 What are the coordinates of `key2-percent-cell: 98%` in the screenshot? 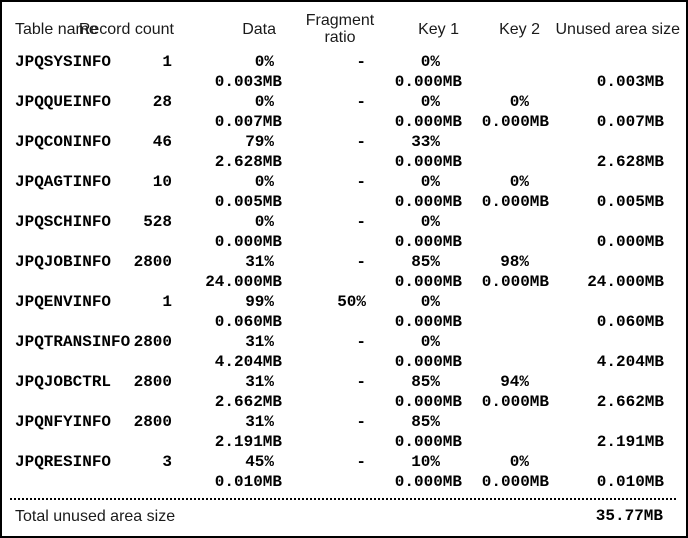 It's located at (514, 262).